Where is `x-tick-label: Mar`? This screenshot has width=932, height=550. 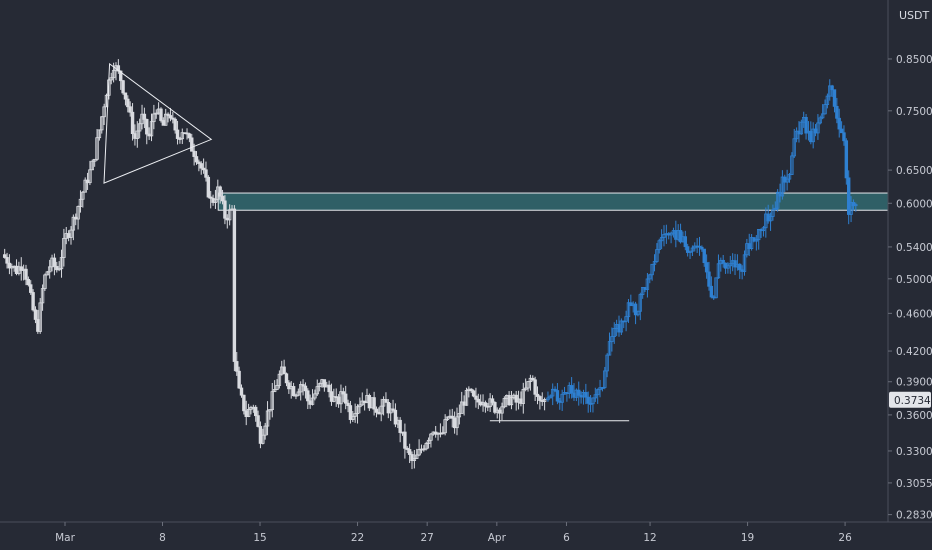 x-tick-label: Mar is located at coordinates (65, 538).